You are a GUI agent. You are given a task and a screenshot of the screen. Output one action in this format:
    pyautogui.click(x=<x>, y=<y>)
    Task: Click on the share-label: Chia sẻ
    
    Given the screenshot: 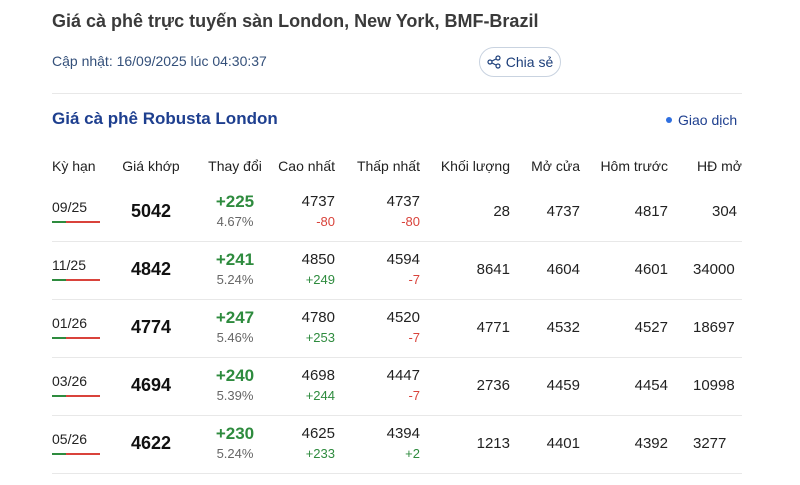 What is the action you would take?
    pyautogui.click(x=529, y=62)
    